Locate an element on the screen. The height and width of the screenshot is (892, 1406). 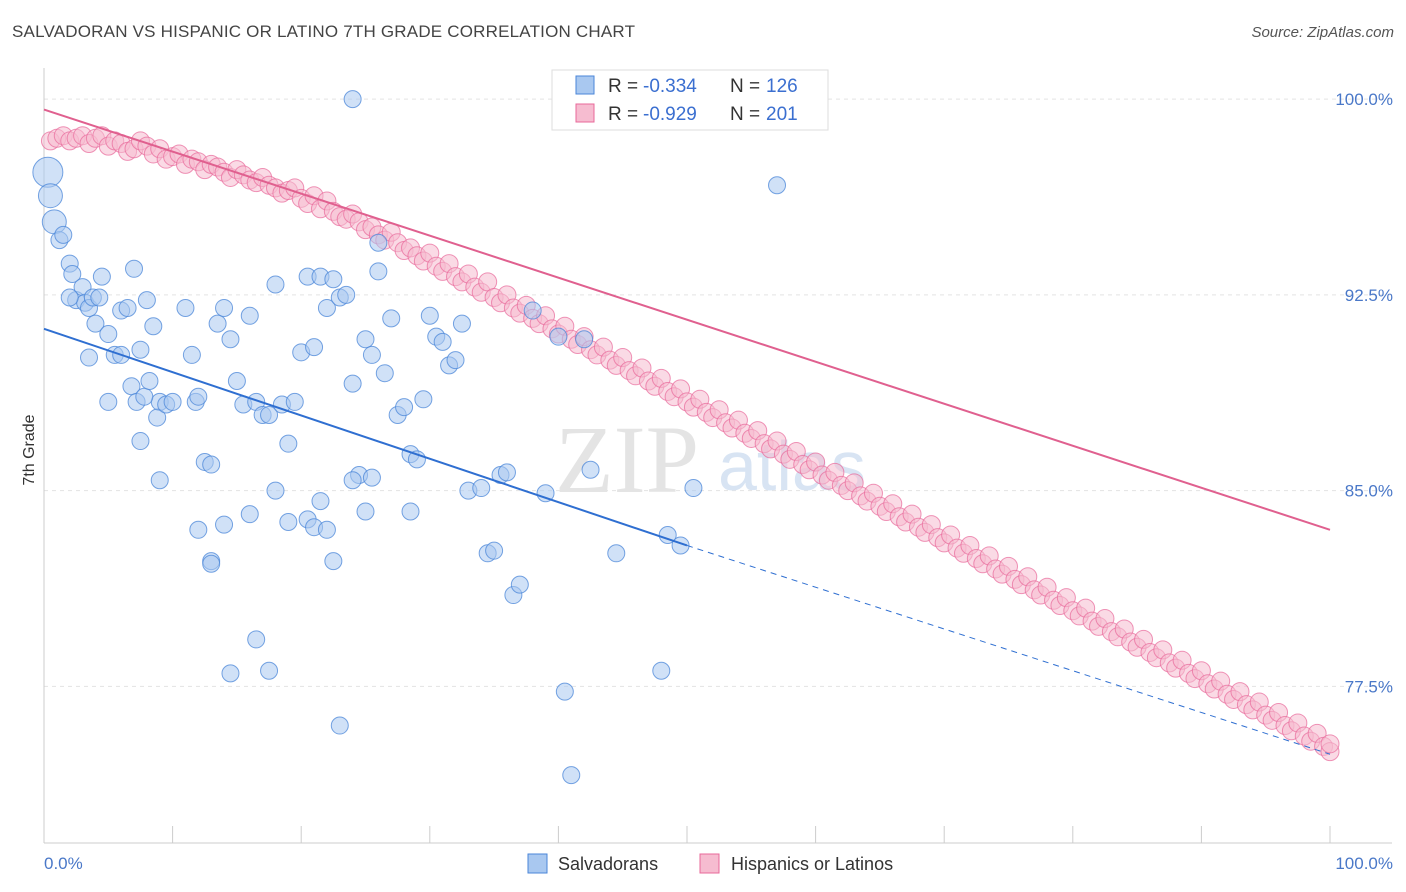
legend-n-label-1: N = is located at coordinates (745, 86).